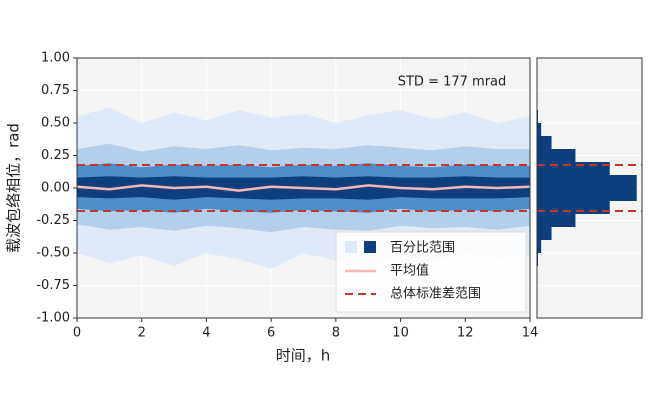 This screenshot has width=650, height=406. What do you see at coordinates (55, 123) in the screenshot?
I see `y-tick-label: 0.50` at bounding box center [55, 123].